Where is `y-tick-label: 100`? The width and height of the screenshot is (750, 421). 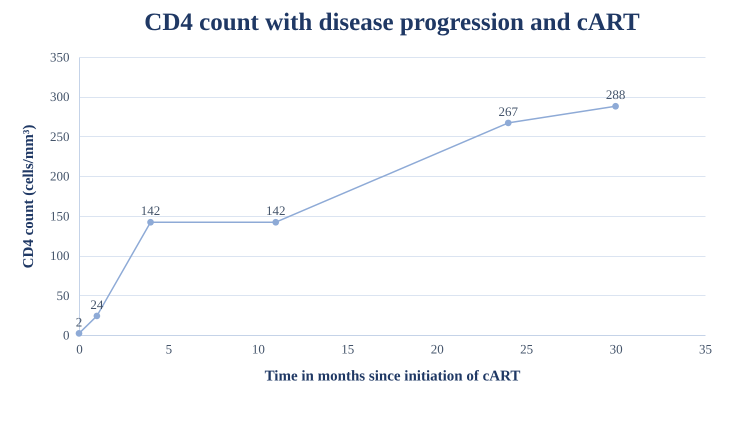 y-tick-label: 100 is located at coordinates (60, 256).